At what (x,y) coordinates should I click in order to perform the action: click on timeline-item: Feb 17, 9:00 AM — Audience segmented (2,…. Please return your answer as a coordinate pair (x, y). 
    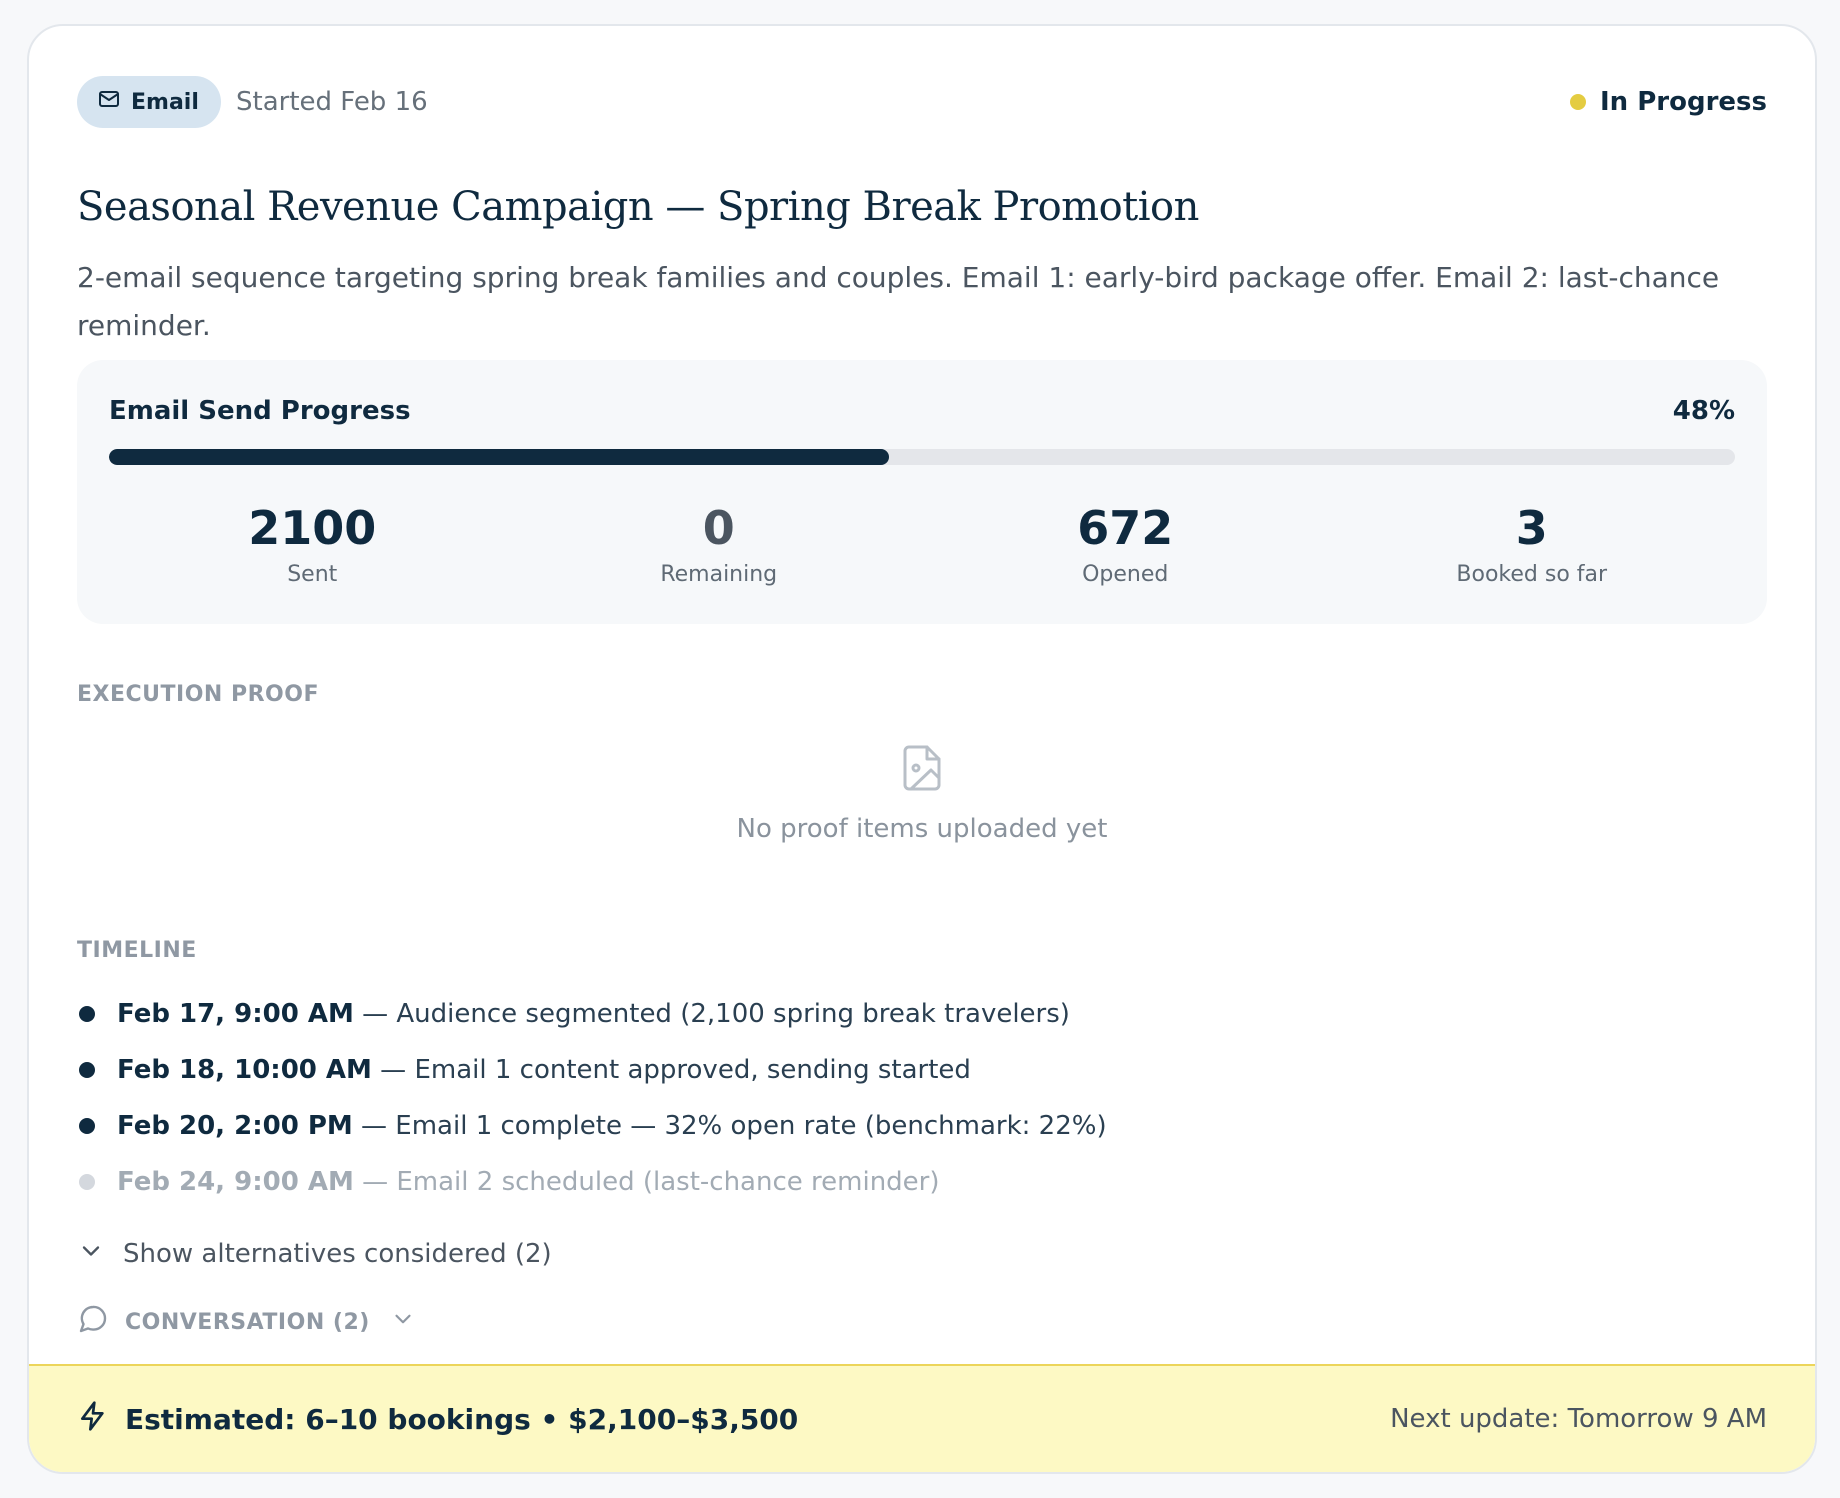
    Looking at the image, I should click on (922, 1014).